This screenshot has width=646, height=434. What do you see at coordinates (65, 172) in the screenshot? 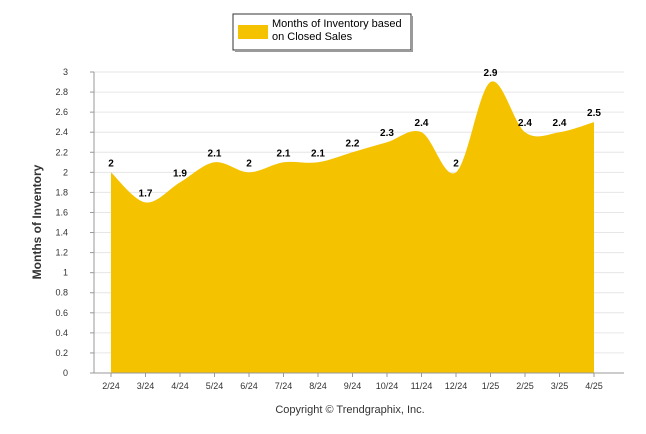
I see `y-tick-label: 2` at bounding box center [65, 172].